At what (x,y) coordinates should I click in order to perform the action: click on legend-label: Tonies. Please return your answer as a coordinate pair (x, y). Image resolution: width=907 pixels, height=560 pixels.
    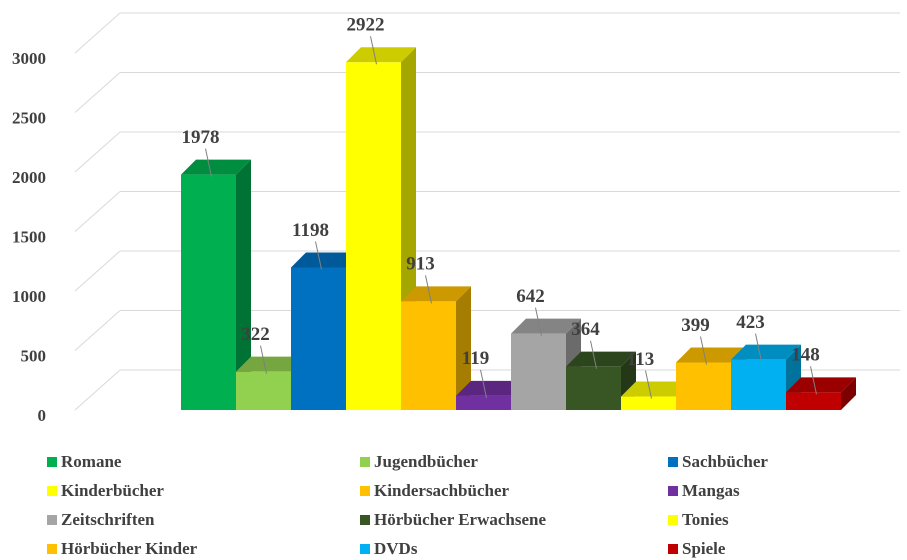
    Looking at the image, I should click on (705, 519).